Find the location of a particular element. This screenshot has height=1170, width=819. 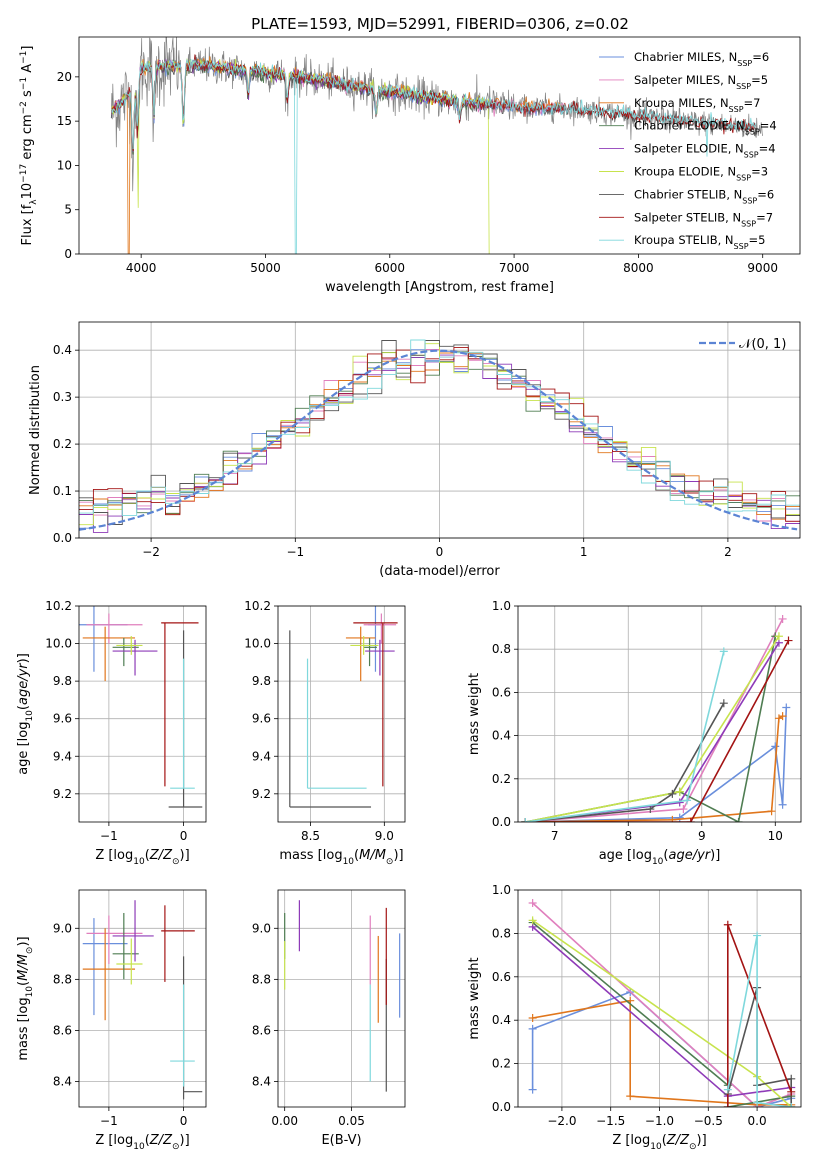

chart-mass_vs_ebv: 0.00 0.05 8.4 8.6 8.8 9.0 E(B-V) is located at coordinates (329, 1018).